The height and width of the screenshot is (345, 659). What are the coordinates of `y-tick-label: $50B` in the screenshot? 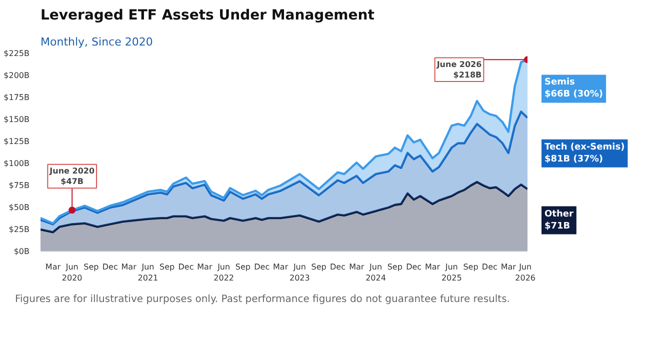 It's located at (19, 207).